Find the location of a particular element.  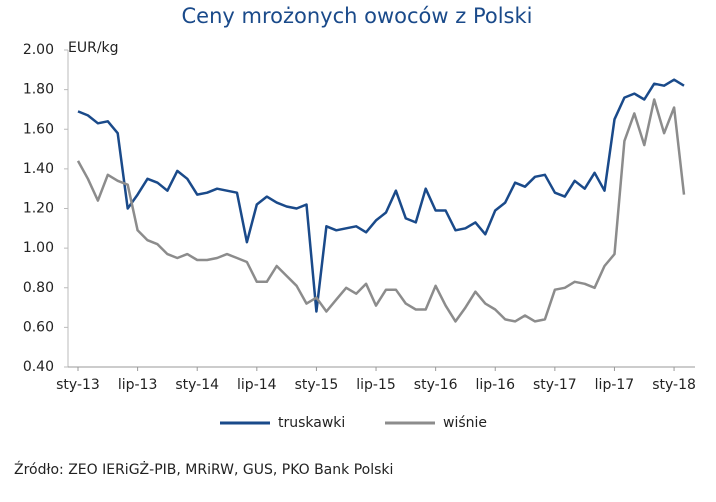

y-tick-label: 1.00 is located at coordinates (38, 248).